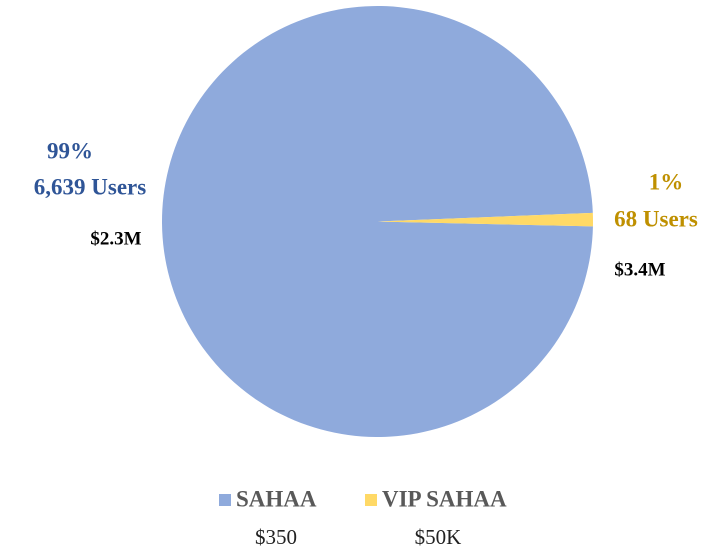 This screenshot has height=557, width=719. I want to click on users-label: 68 Users, so click(656, 218).